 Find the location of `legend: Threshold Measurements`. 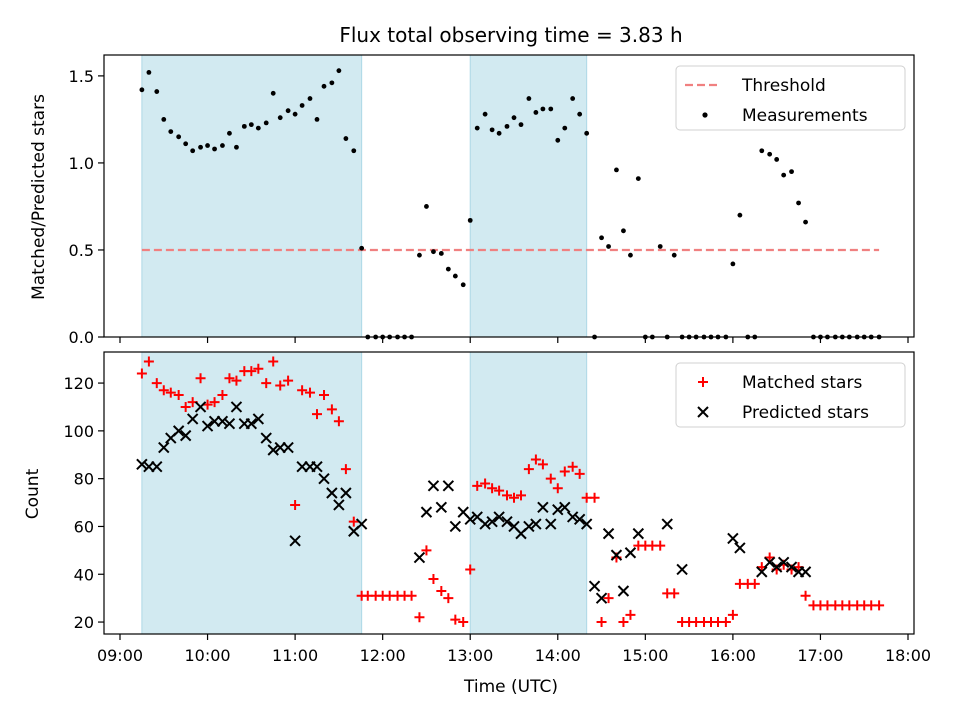

legend: Threshold Measurements is located at coordinates (790, 98).